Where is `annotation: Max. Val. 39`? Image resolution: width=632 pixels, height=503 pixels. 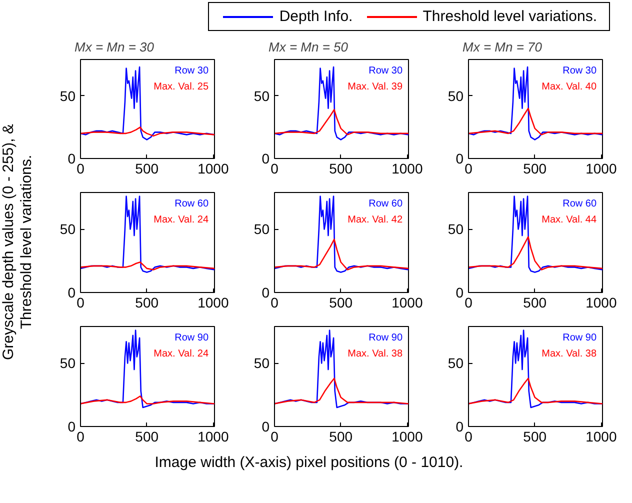 annotation: Max. Val. 39 is located at coordinates (375, 87).